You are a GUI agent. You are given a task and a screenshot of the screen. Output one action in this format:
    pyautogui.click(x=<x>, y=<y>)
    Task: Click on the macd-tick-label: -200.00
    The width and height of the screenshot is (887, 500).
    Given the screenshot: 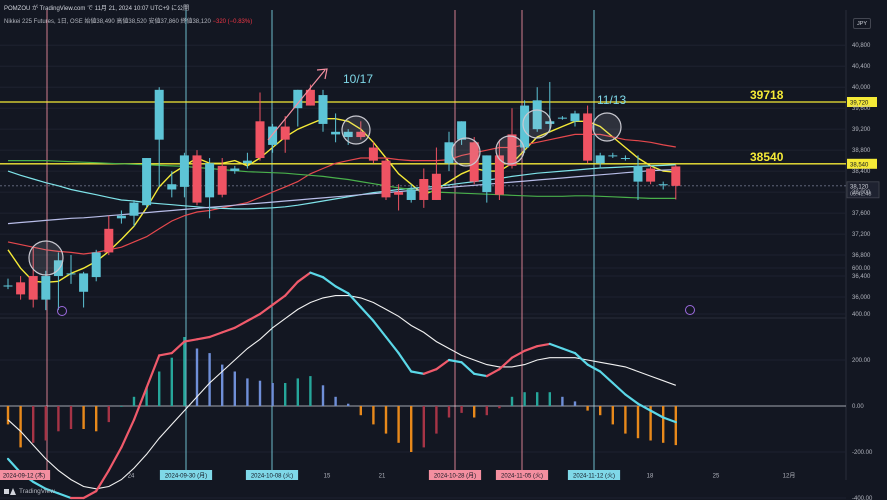 What is the action you would take?
    pyautogui.click(x=862, y=453)
    